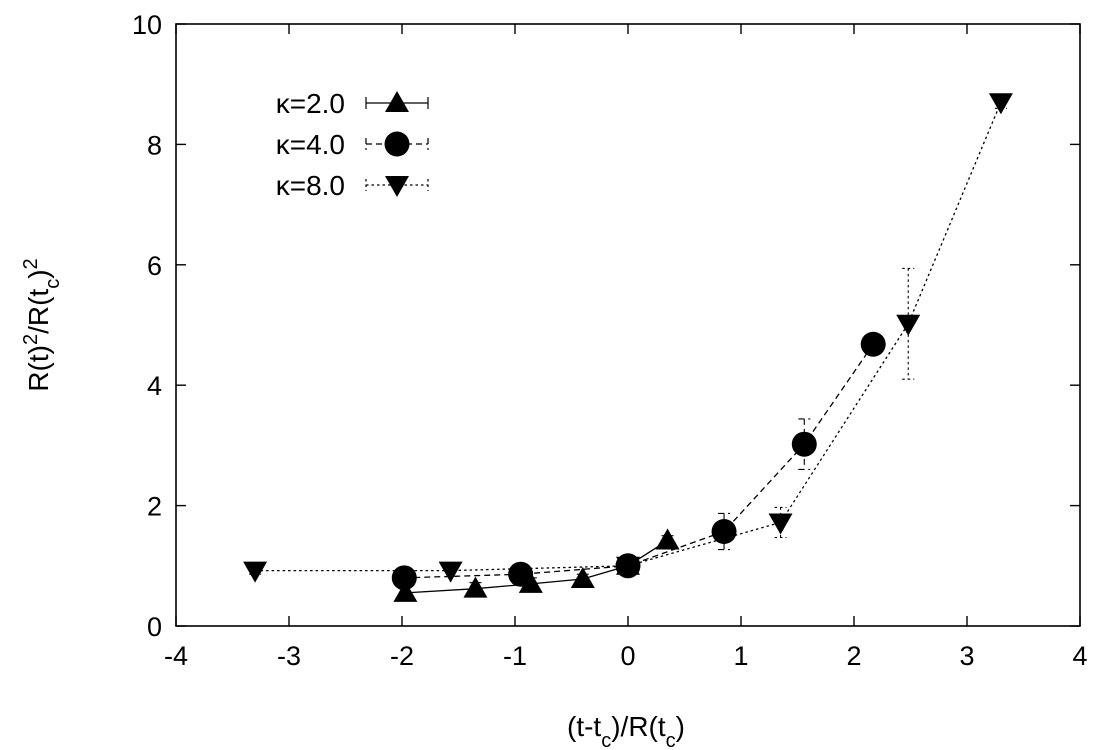  Describe the element at coordinates (31, 263) in the screenshot. I see `y-axis-title-superscript-2: 2` at that location.